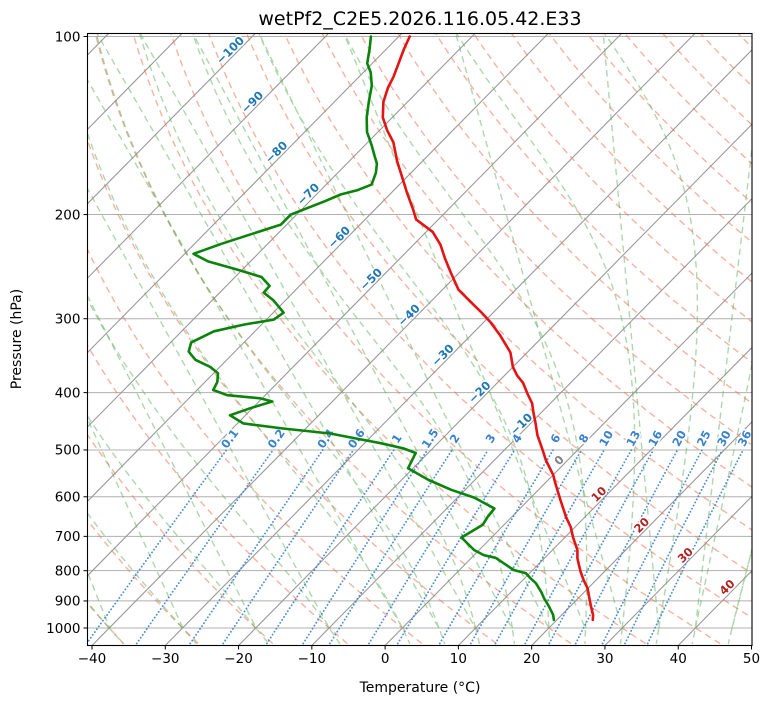 The width and height of the screenshot is (775, 708). What do you see at coordinates (371, 279) in the screenshot?
I see `isotherm-label: −50` at bounding box center [371, 279].